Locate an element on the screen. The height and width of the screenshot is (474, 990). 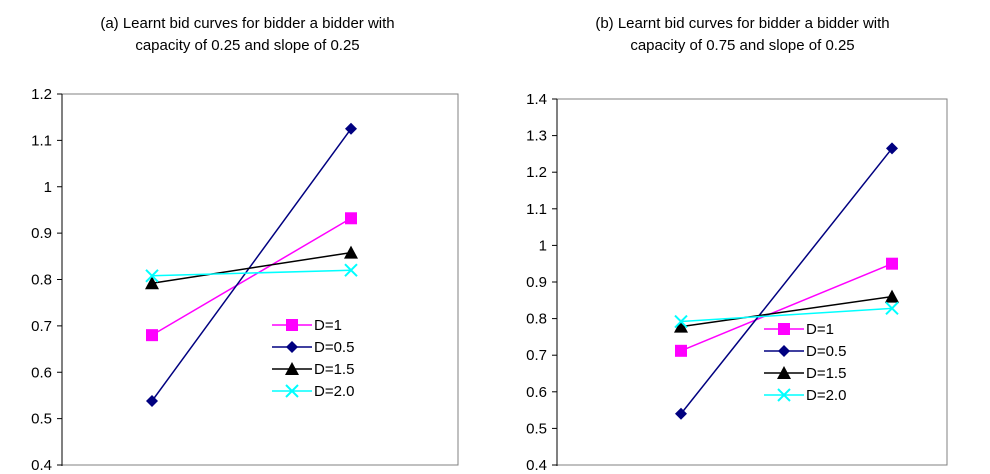
y-tick-label: 1.4 is located at coordinates (536, 99).